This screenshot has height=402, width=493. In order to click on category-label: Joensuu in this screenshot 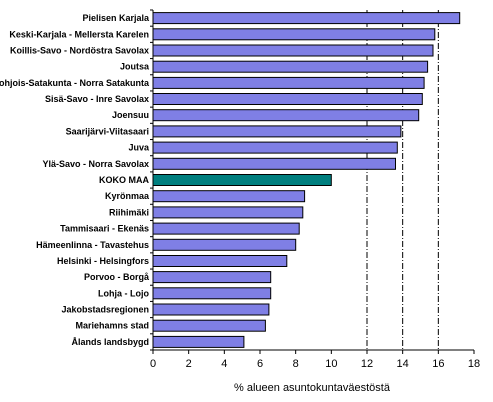, I will do `click(130, 115)`.